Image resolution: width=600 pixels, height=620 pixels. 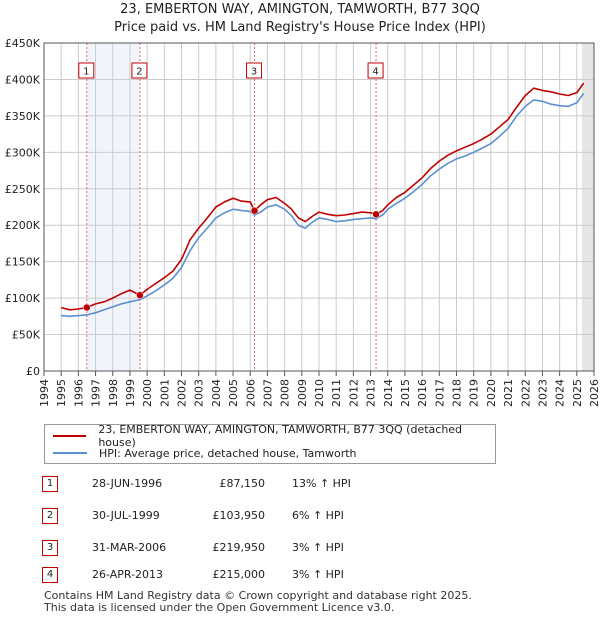 I want to click on sale-label-number: 3, so click(x=254, y=72).